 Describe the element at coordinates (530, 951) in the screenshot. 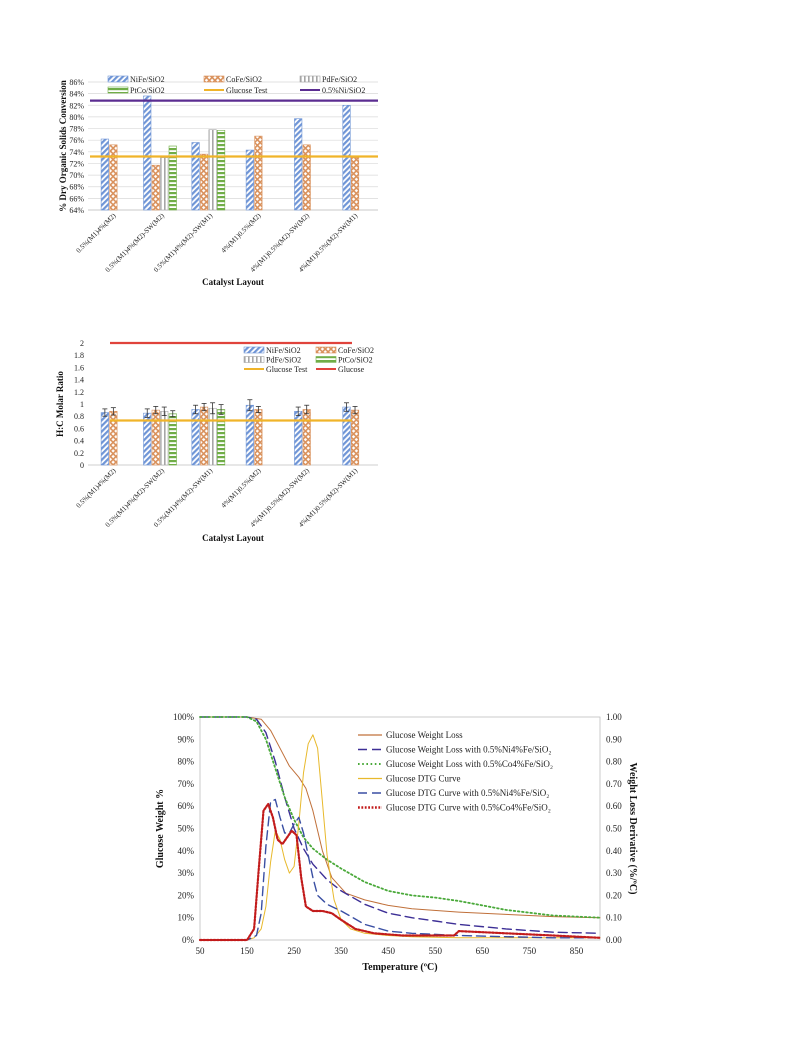

I see `tga-x-tick-label: 750` at that location.